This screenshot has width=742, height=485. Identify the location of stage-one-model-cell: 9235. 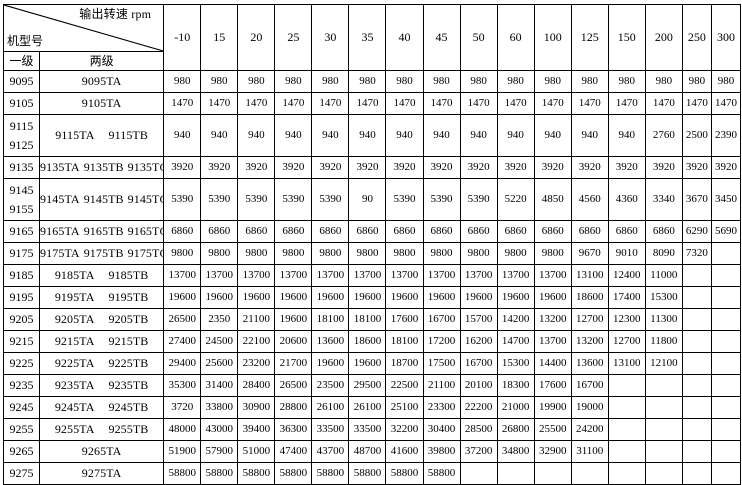
(21, 385).